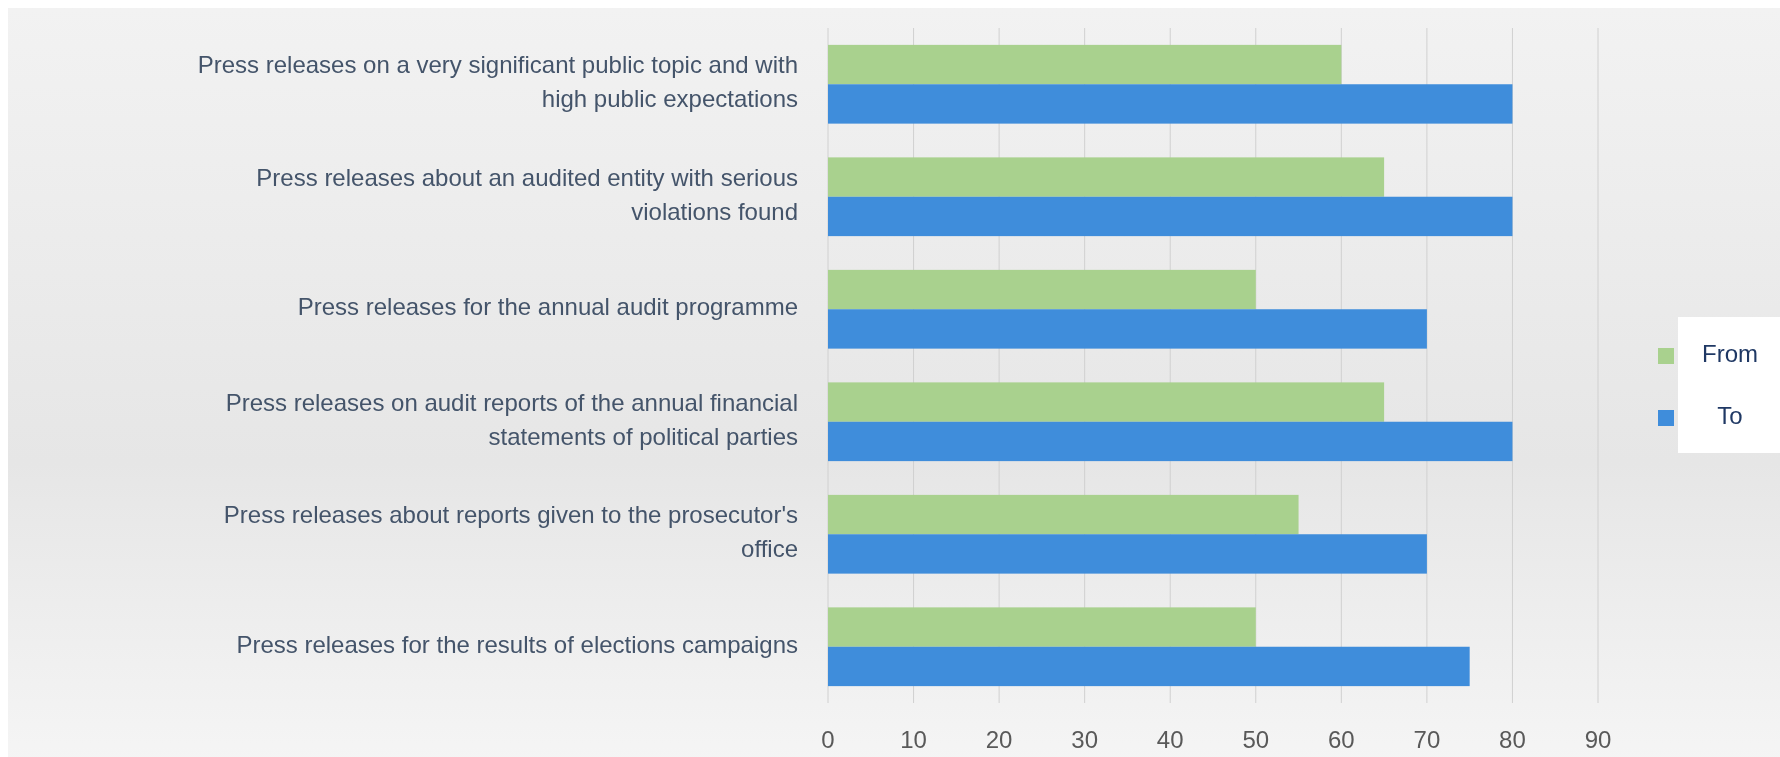  What do you see at coordinates (1085, 739) in the screenshot?
I see `x-tick-label: 30` at bounding box center [1085, 739].